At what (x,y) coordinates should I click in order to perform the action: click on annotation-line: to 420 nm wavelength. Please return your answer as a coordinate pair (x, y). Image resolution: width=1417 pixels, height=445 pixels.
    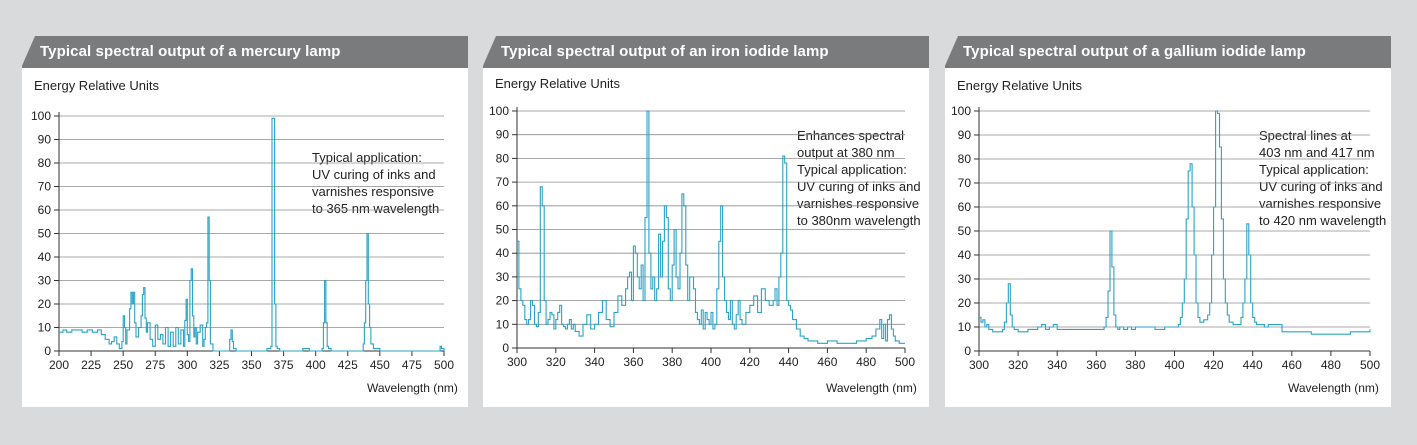
    Looking at the image, I should click on (1323, 220).